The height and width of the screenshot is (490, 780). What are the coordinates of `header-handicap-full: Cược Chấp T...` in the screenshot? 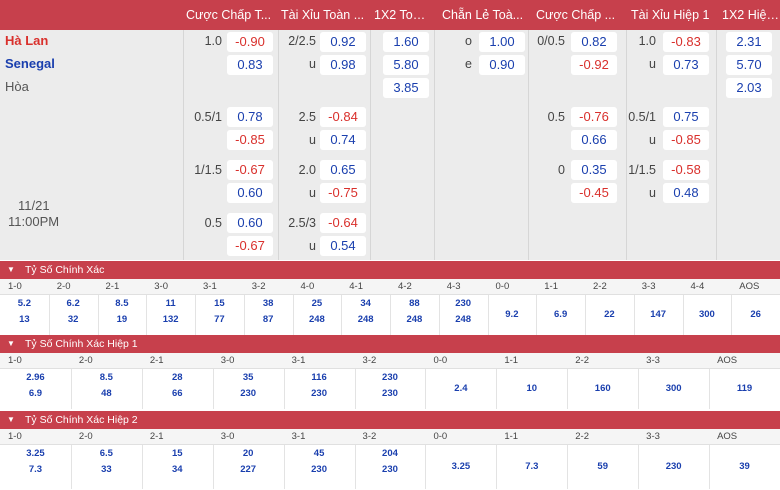 It's located at (229, 15).